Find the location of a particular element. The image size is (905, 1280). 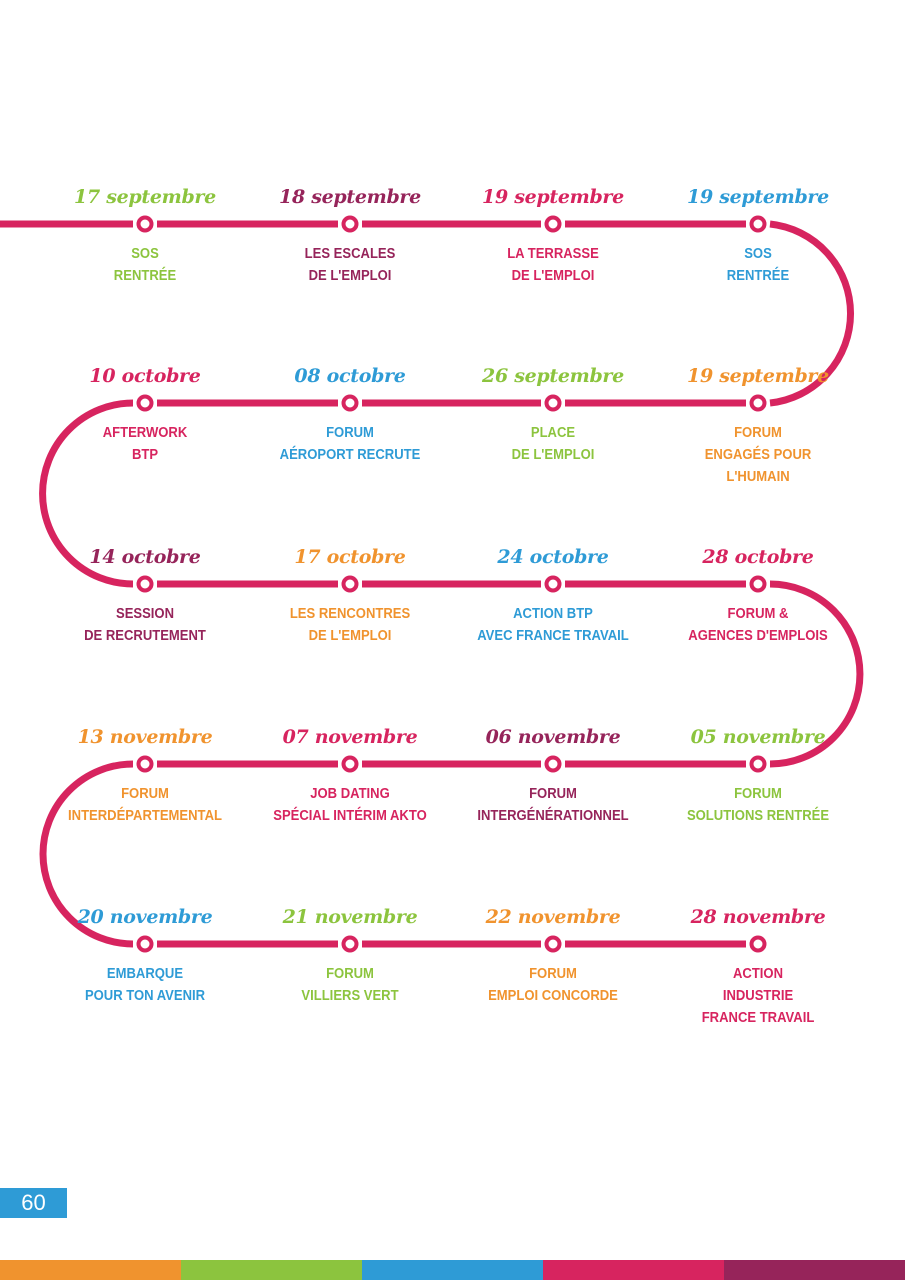

event-date: 21 novembre is located at coordinates (350, 917).